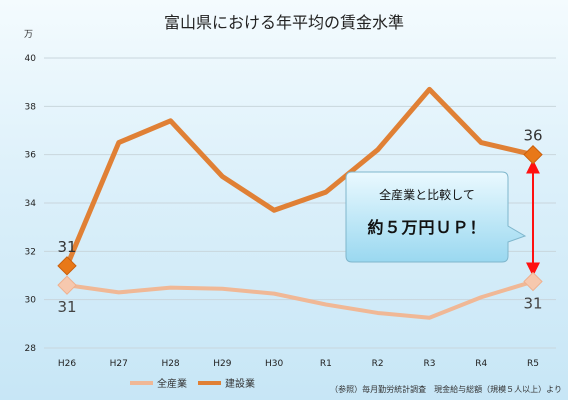 This screenshot has height=400, width=568. I want to click on x-tick-label: R2, so click(378, 364).